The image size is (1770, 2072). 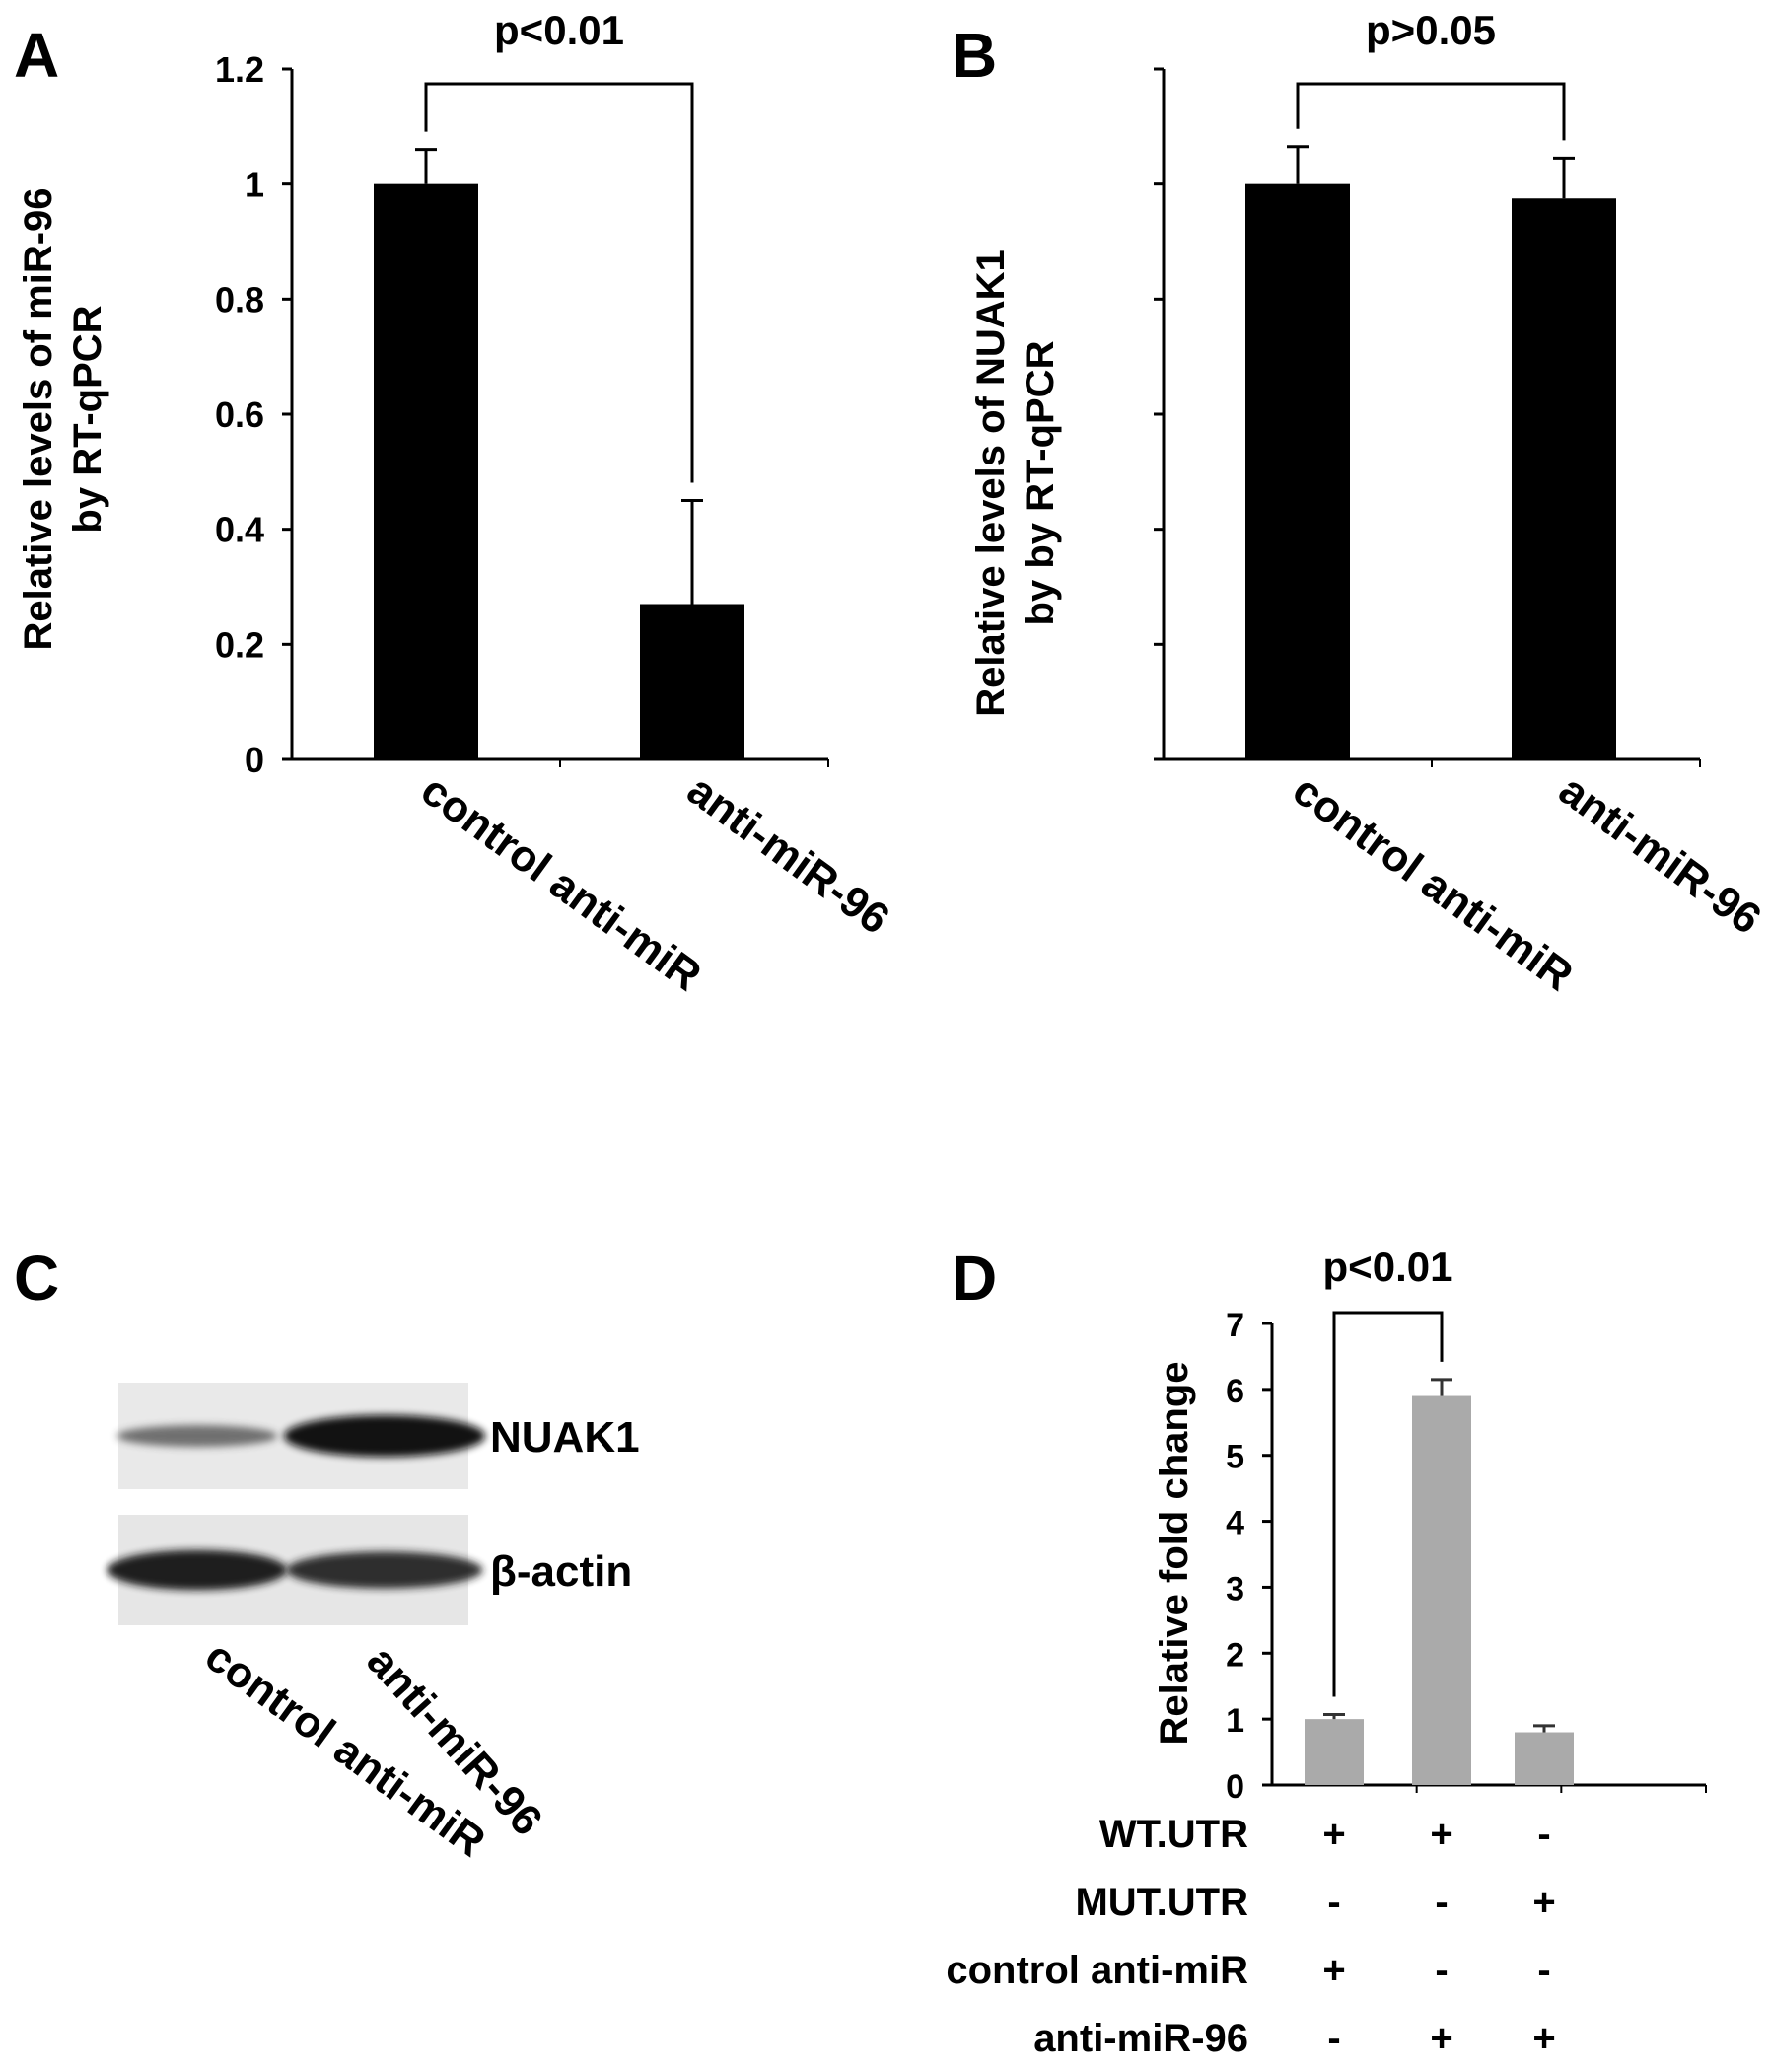 What do you see at coordinates (296, 1502) in the screenshot?
I see `blot-bands` at bounding box center [296, 1502].